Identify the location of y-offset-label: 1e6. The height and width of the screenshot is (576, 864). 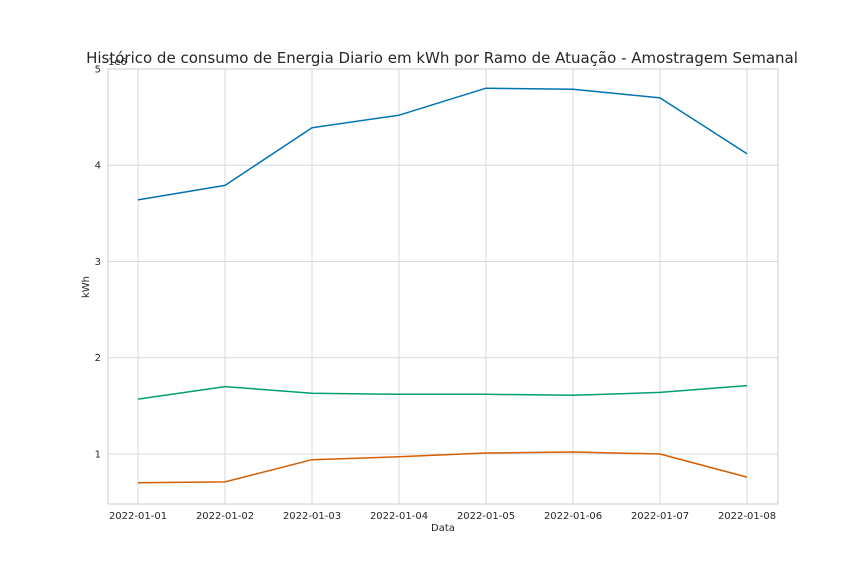
(117, 62).